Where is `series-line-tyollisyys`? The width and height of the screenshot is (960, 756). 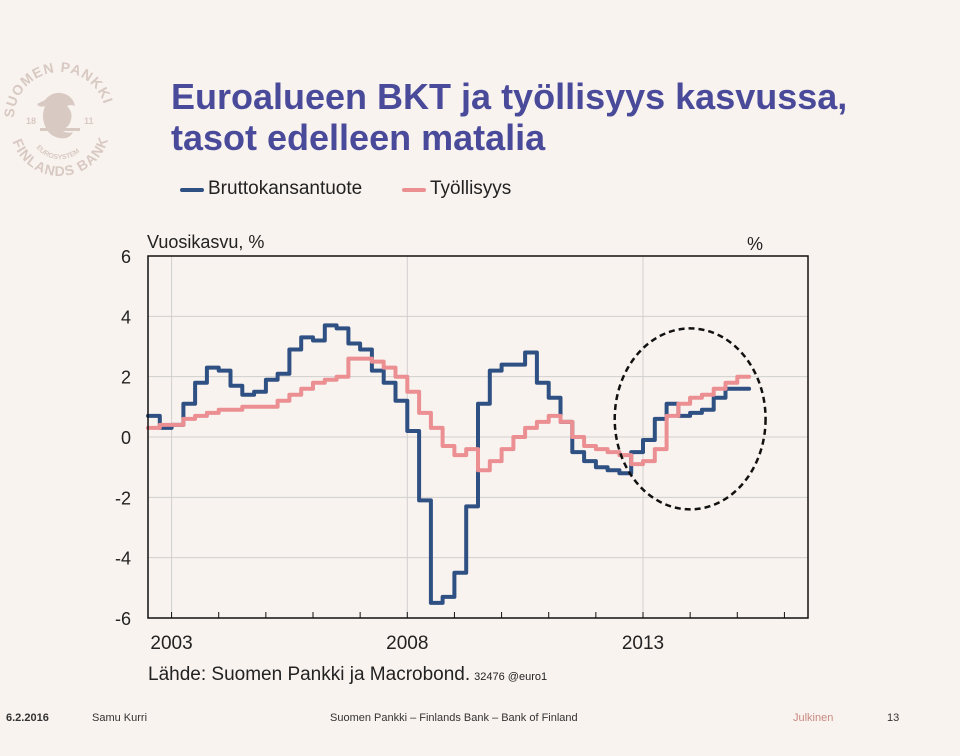 series-line-tyollisyys is located at coordinates (449, 414).